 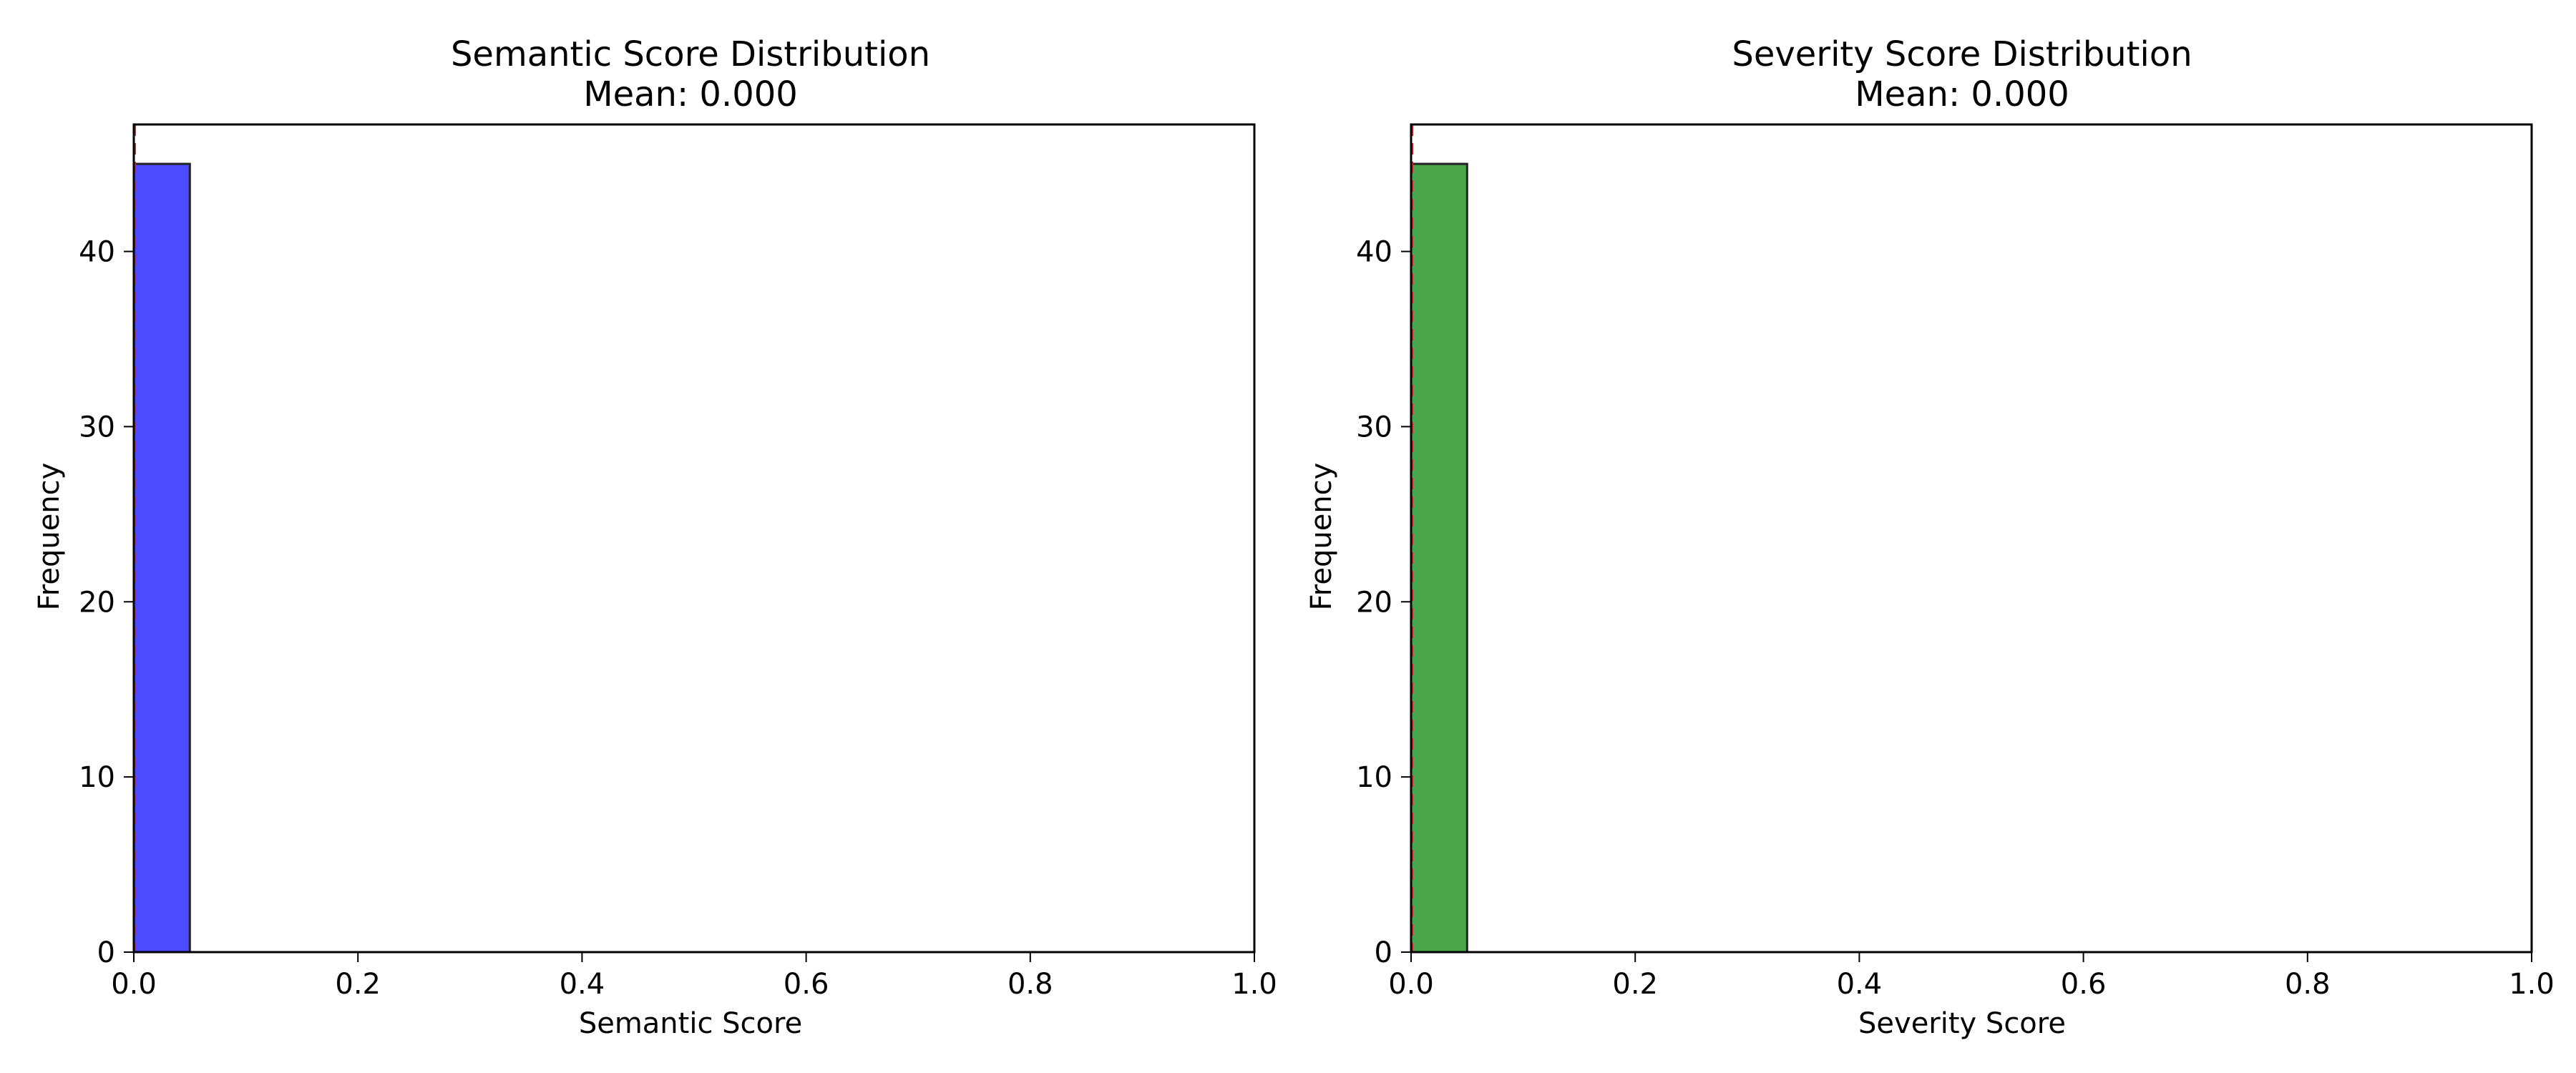 What do you see at coordinates (1962, 1024) in the screenshot?
I see `x-axis-label: Severity Score` at bounding box center [1962, 1024].